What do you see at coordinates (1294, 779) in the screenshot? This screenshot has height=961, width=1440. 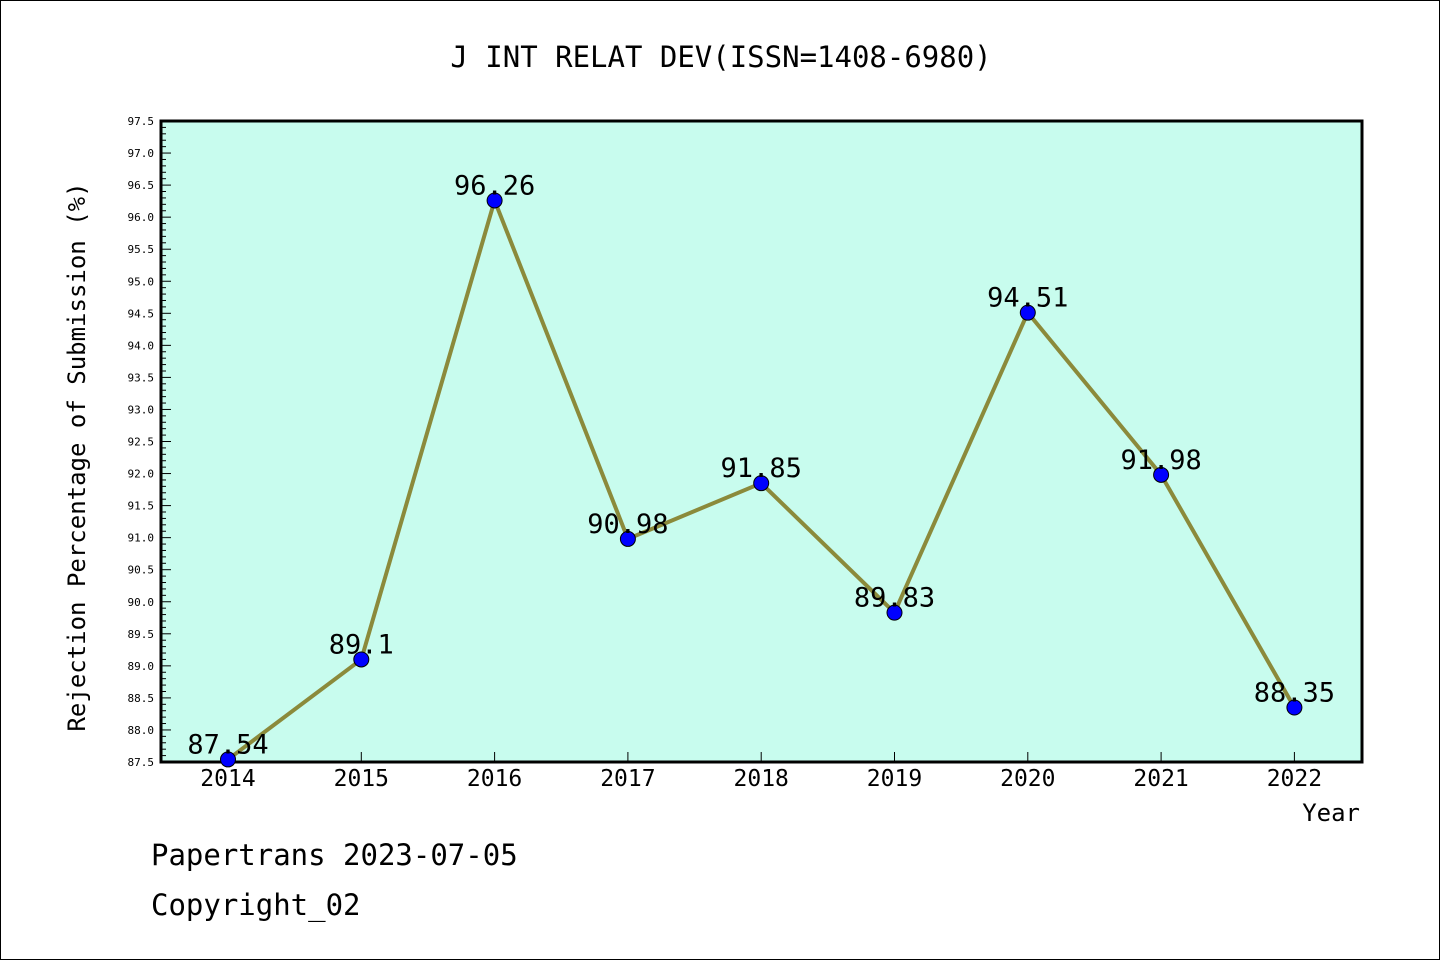 I see `x-tick-label: 2022` at bounding box center [1294, 779].